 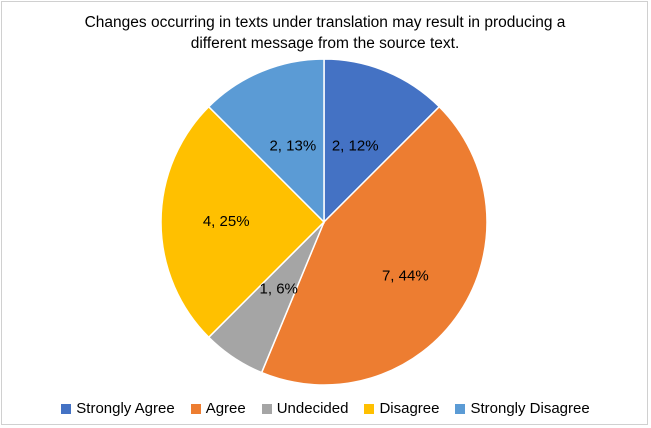 What do you see at coordinates (225, 408) in the screenshot?
I see `legend-label: Agree` at bounding box center [225, 408].